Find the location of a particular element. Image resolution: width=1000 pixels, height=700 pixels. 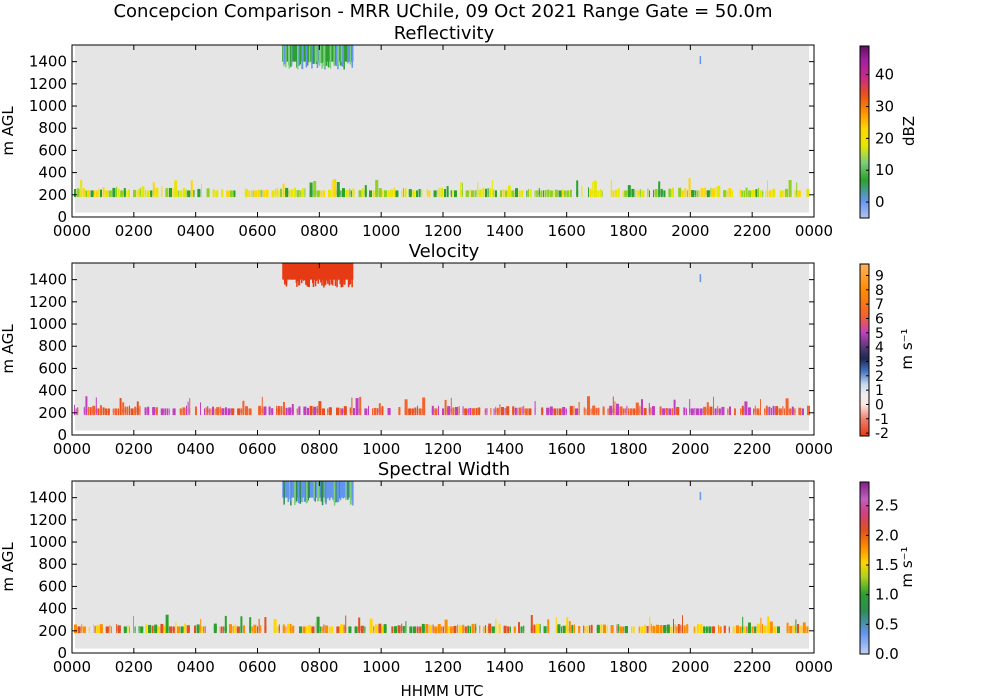

x-tick-label: 1400 is located at coordinates (505, 667).